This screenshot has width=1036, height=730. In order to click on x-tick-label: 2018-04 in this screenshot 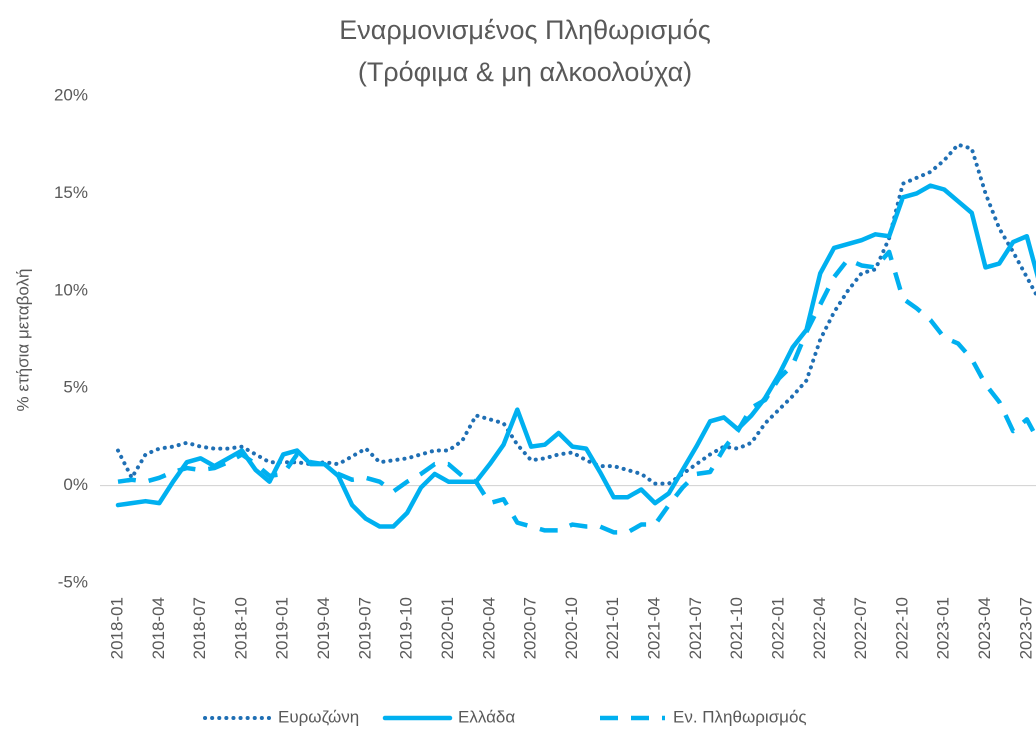, I will do `click(158, 628)`.